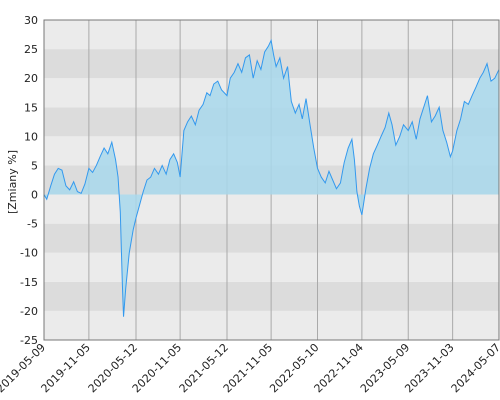 The width and height of the screenshot is (500, 400). What do you see at coordinates (29, 253) in the screenshot?
I see `y-tick-label: -10` at bounding box center [29, 253].